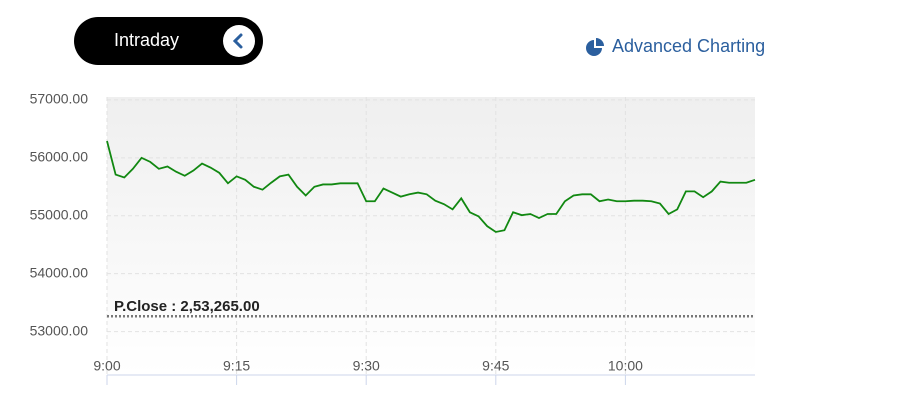  Describe the element at coordinates (689, 46) in the screenshot. I see `link-label: Advanced Charting` at that location.